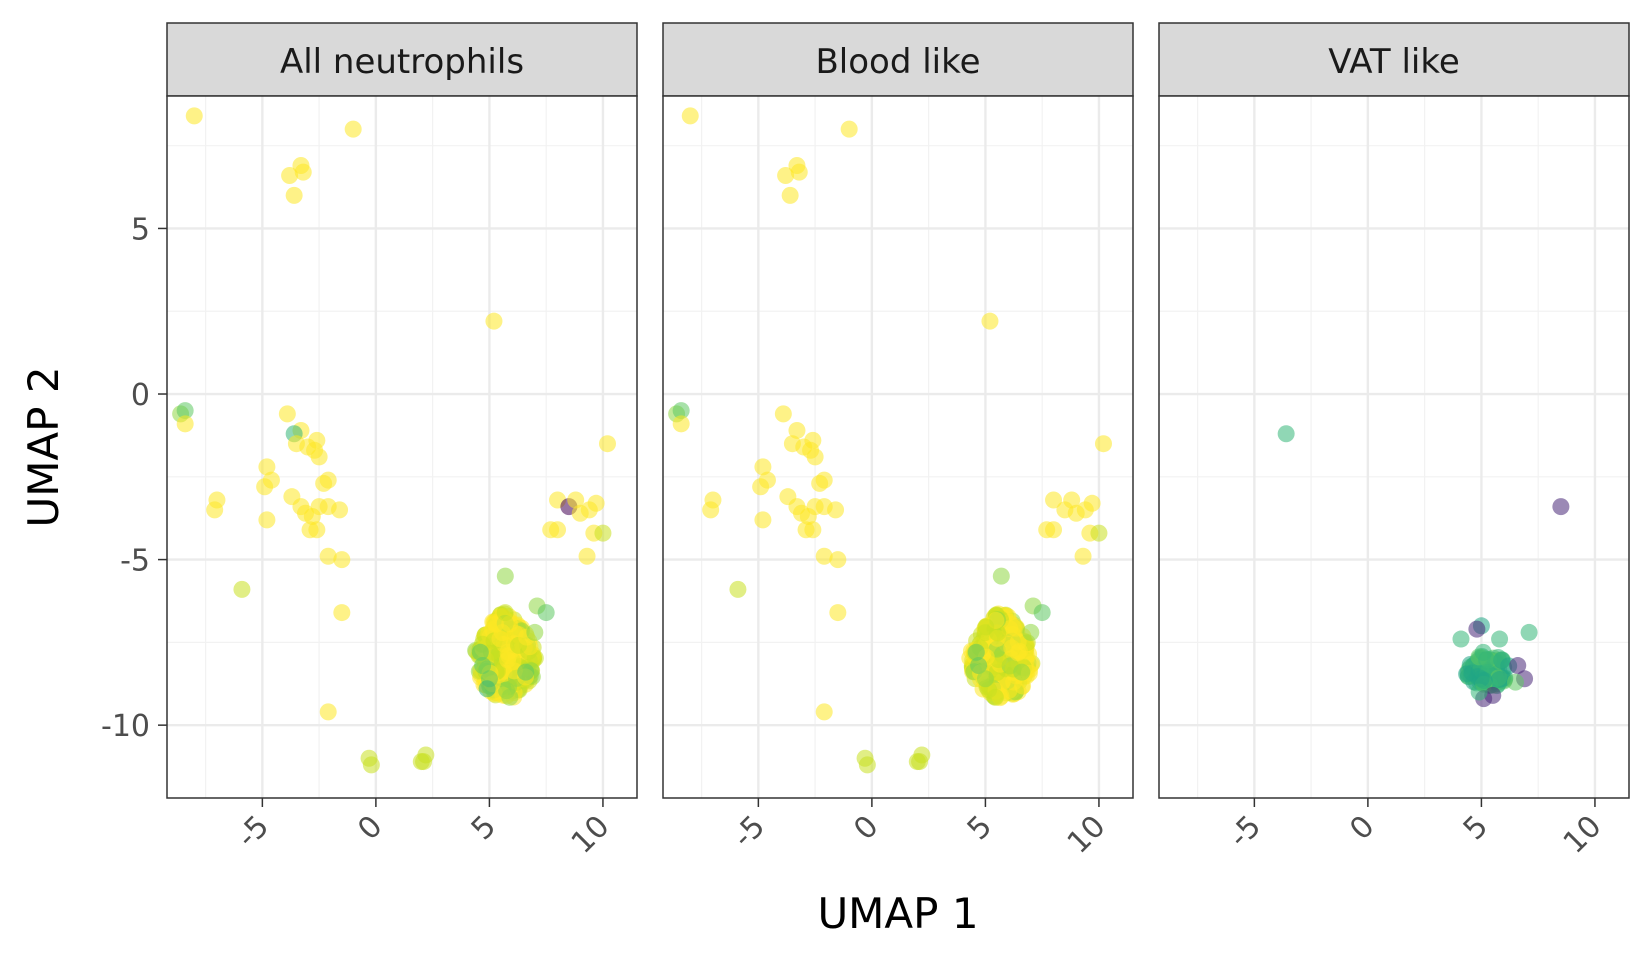 The width and height of the screenshot is (1650, 960). I want to click on x-axis-title: UMAP 1, so click(897, 913).